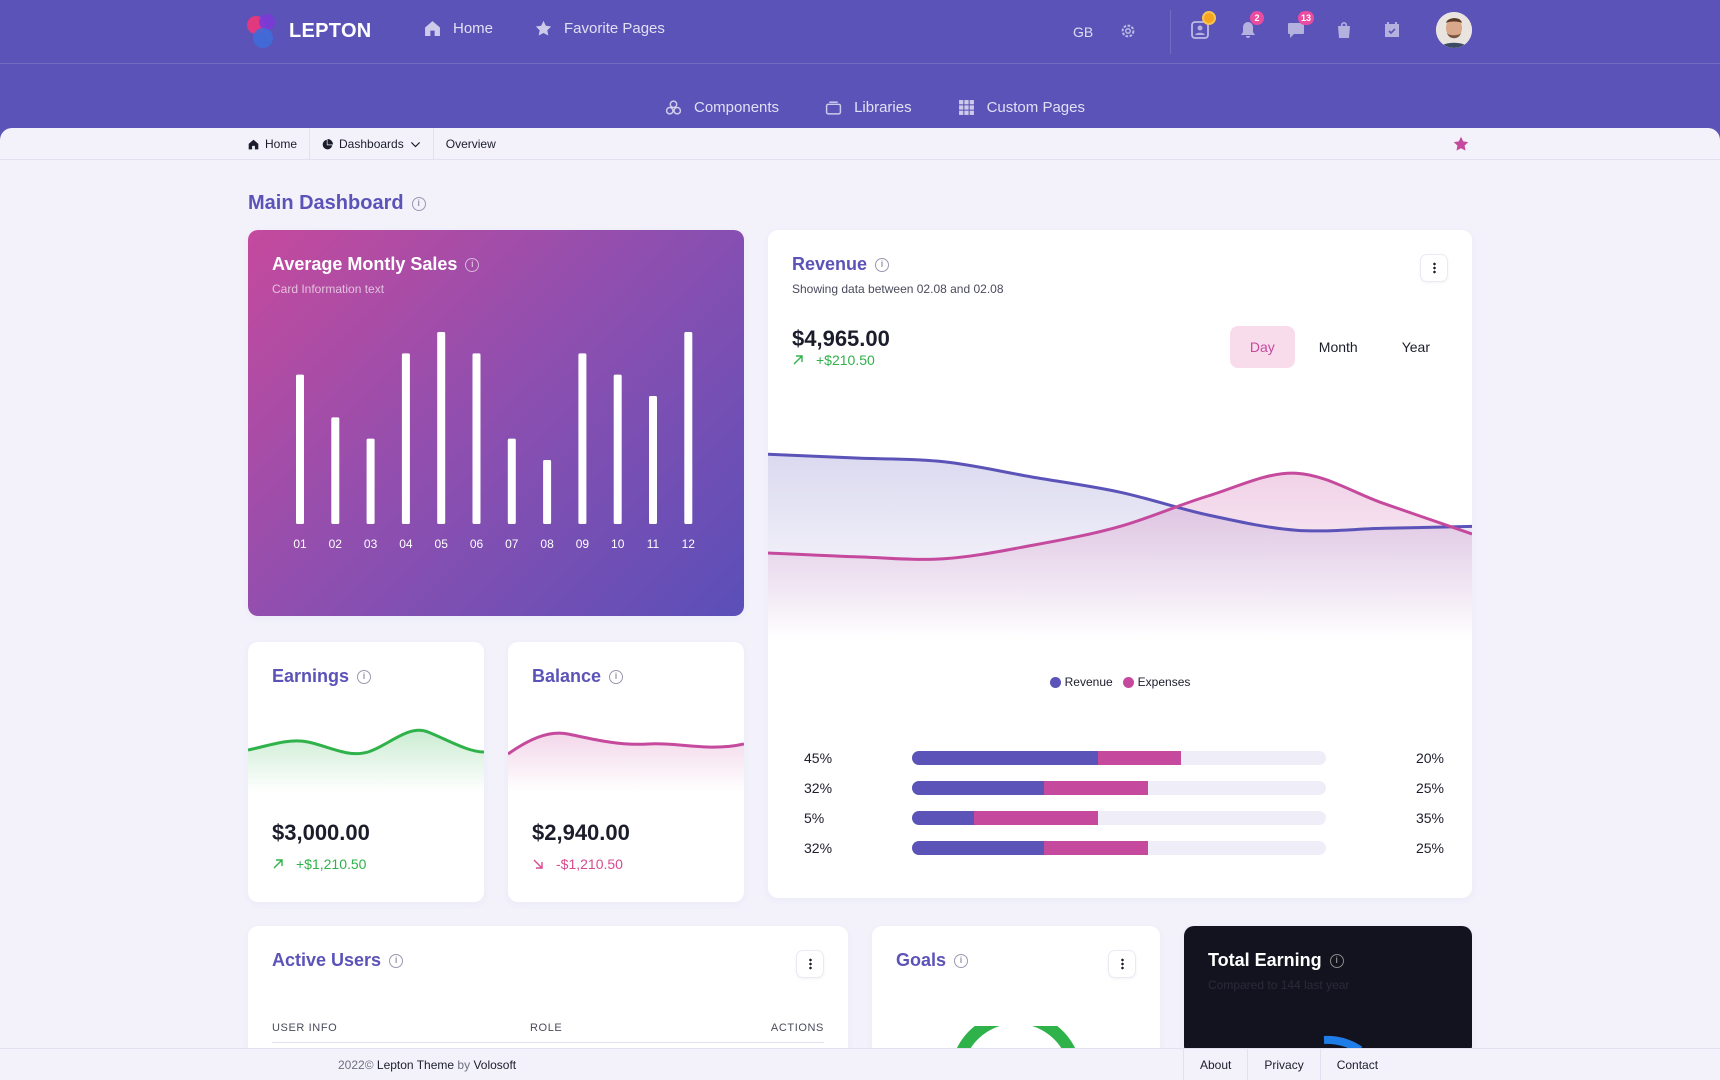 Image resolution: width=1720 pixels, height=1080 pixels. What do you see at coordinates (1356, 1064) in the screenshot?
I see `footer-link-contact: Contact` at bounding box center [1356, 1064].